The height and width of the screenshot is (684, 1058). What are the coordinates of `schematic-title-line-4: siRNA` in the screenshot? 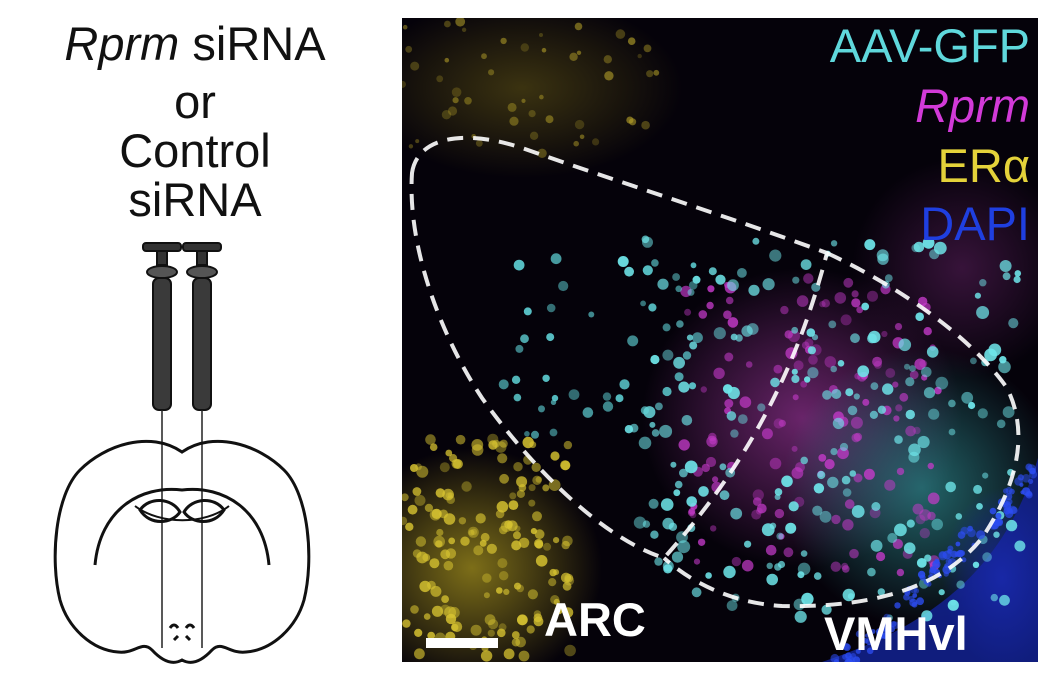 It's located at (195, 199).